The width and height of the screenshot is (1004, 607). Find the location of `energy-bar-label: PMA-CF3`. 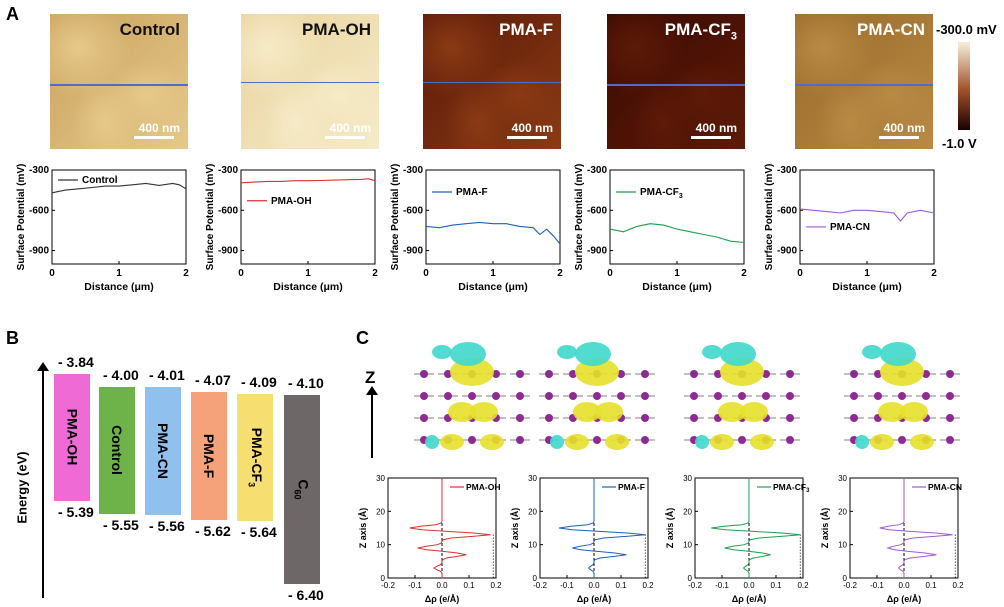

energy-bar-label: PMA-CF3 is located at coordinates (255, 457).